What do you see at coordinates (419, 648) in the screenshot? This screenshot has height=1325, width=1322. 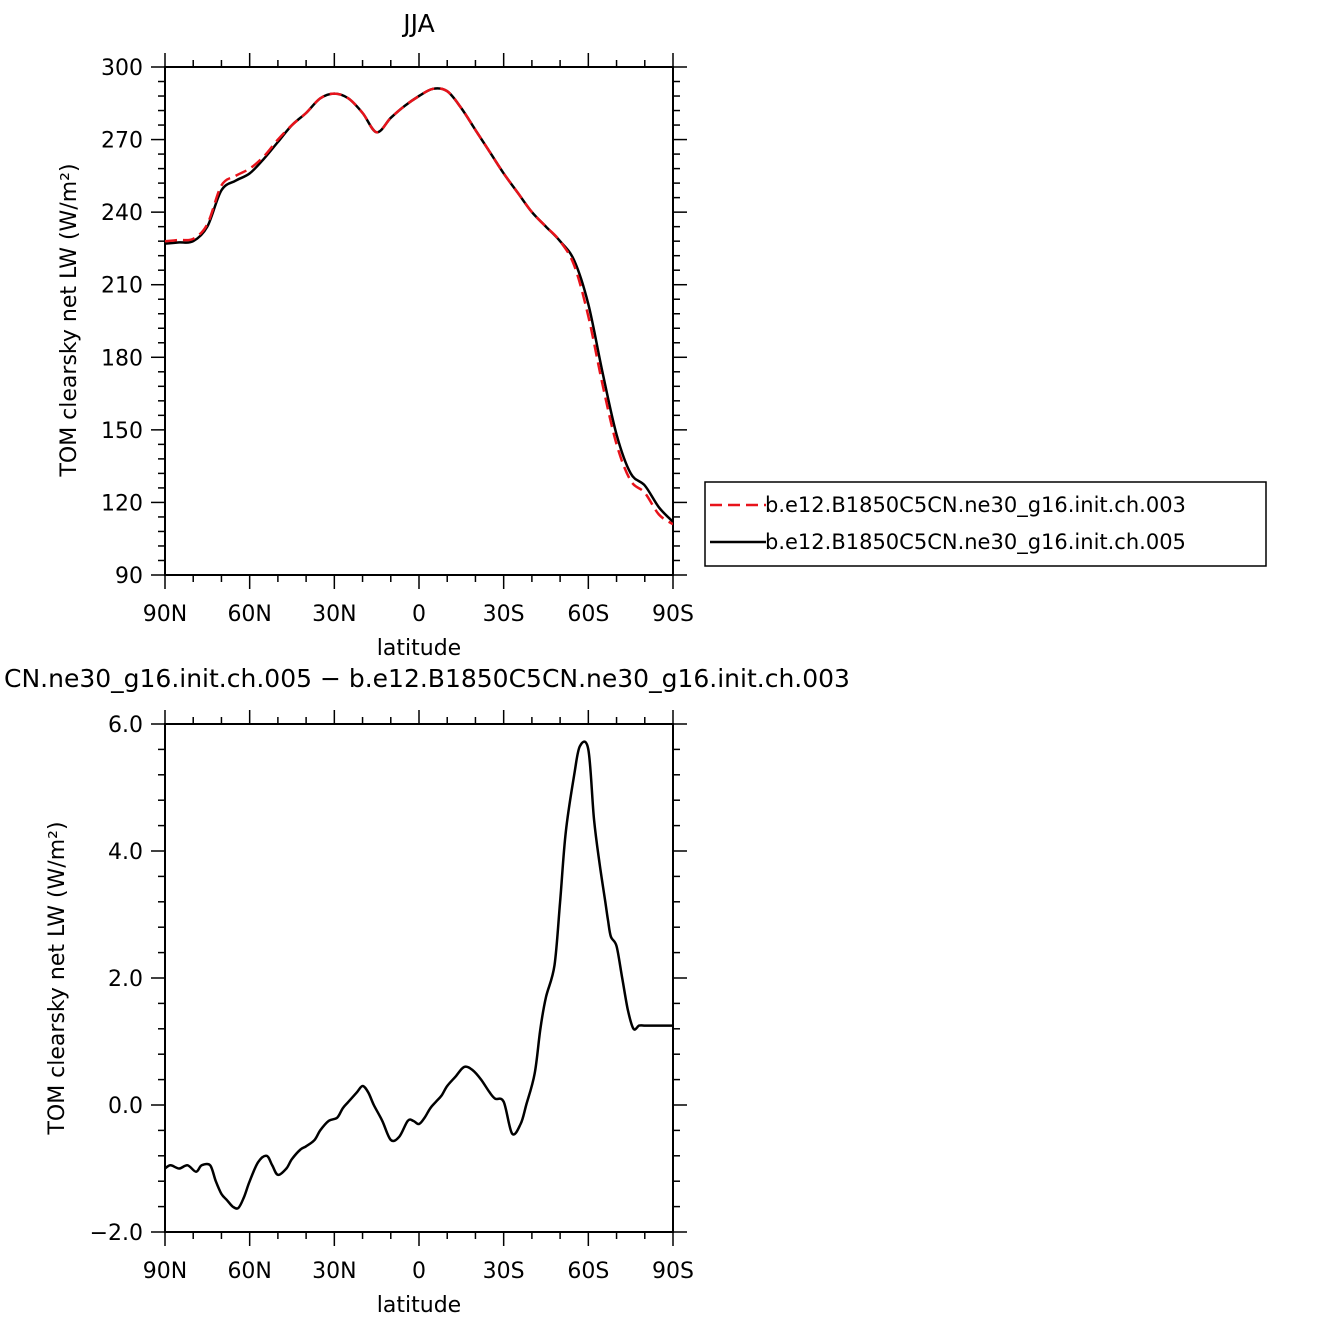 I see `top-x-axis-label: latitude` at bounding box center [419, 648].